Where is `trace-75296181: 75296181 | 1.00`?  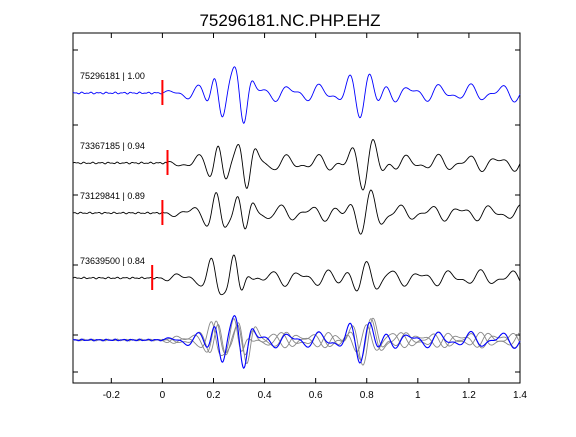 trace-75296181: 75296181 | 1.00 is located at coordinates (296, 95).